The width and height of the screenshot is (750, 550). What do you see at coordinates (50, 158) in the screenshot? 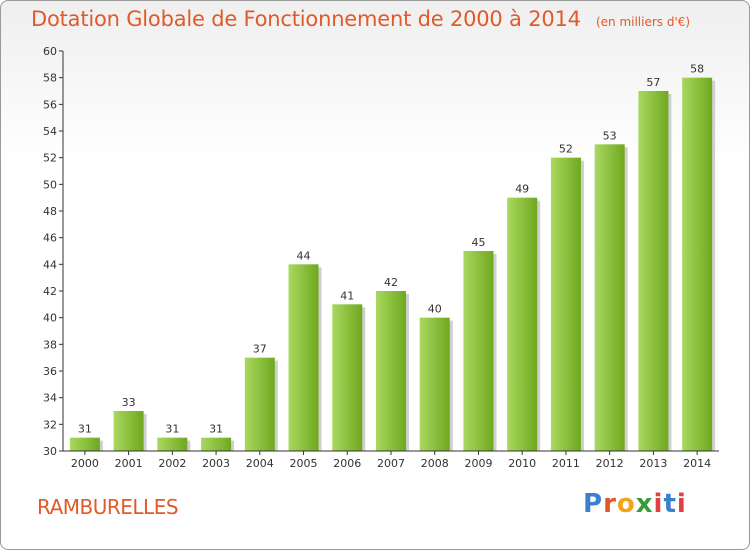
I see `y-tick-label: 52` at bounding box center [50, 158].